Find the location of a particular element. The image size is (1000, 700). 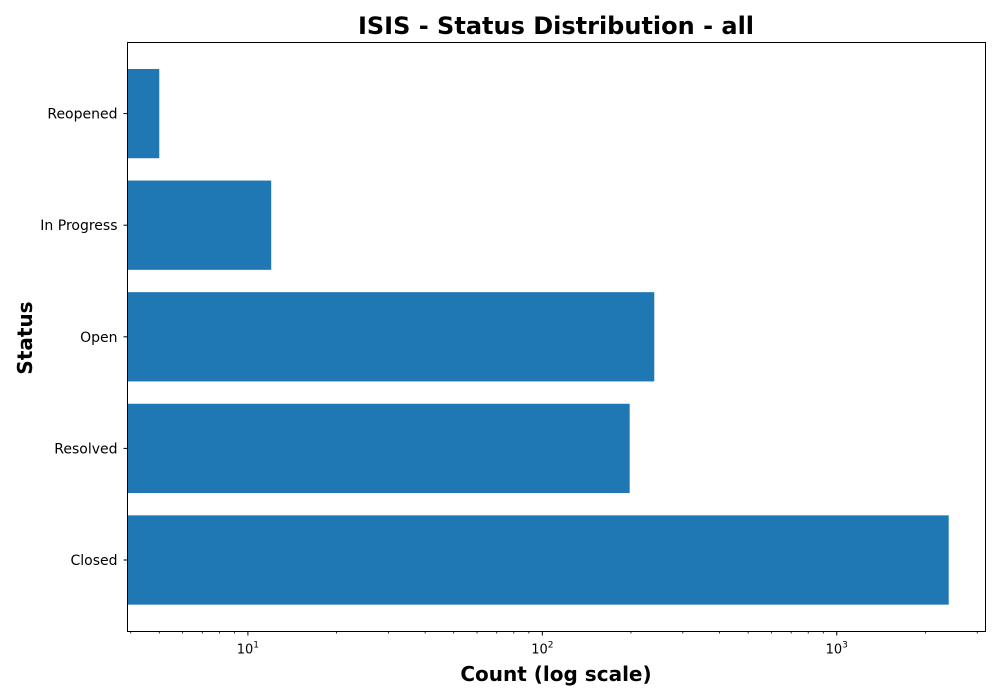

chart-title: ISIS - Status Distribution - all is located at coordinates (556, 26).